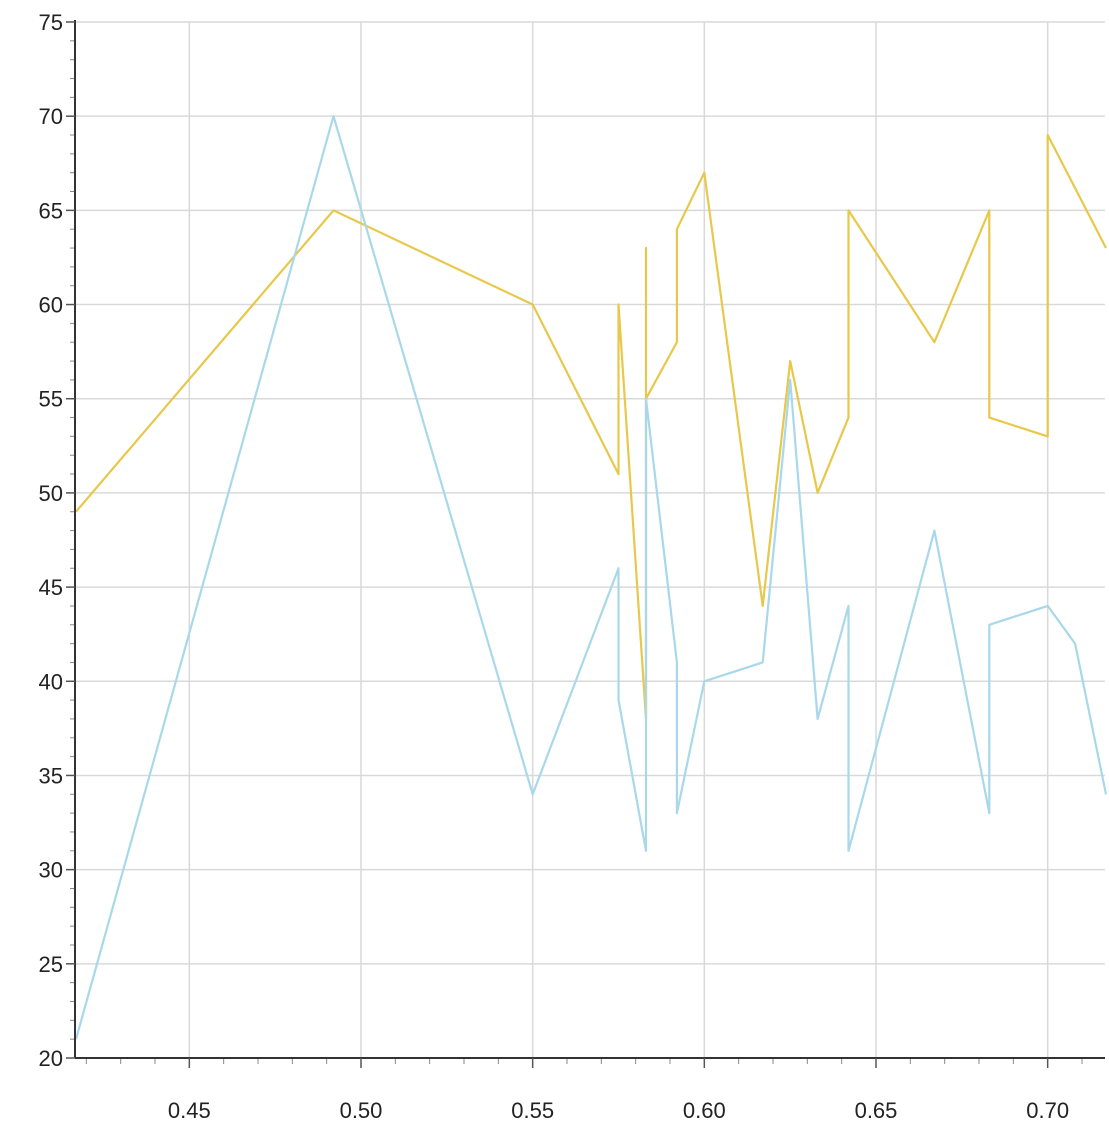  I want to click on x-tick-label: 0.70, so click(1047, 1110).